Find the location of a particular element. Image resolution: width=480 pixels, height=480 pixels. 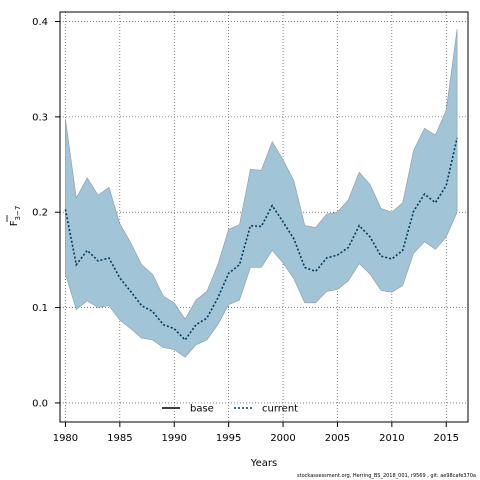

x-axis-title: Years is located at coordinates (263, 463).